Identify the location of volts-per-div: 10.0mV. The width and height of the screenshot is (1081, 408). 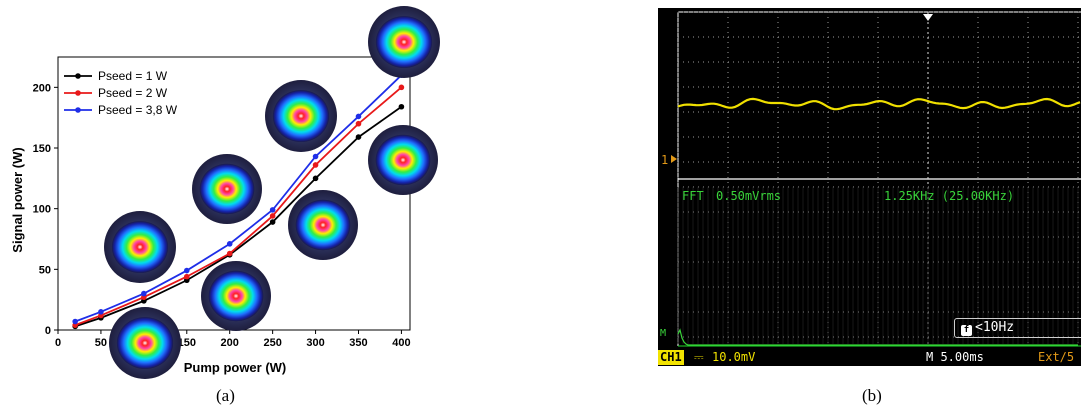
(734, 357).